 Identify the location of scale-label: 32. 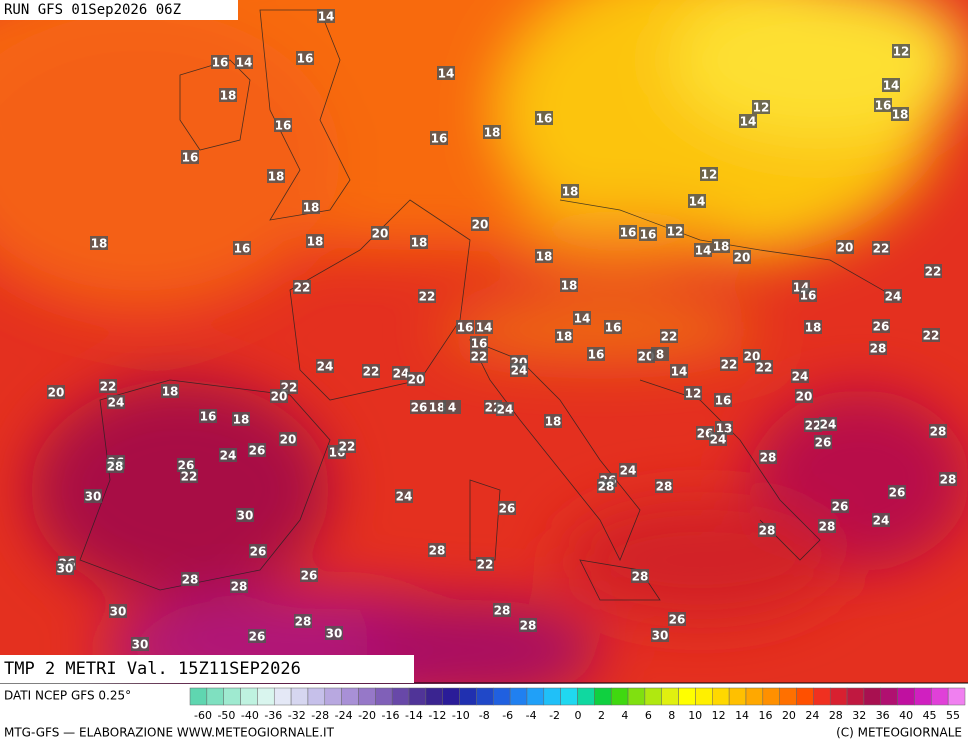
(859, 715).